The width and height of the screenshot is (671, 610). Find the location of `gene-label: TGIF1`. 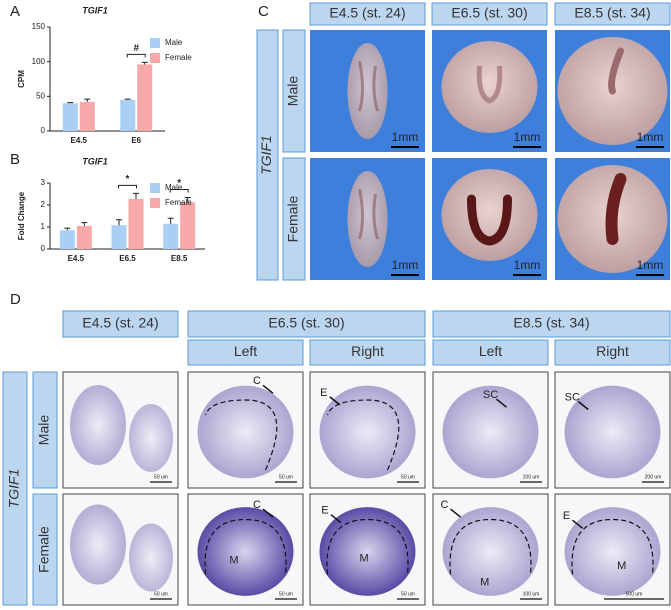

gene-label: TGIF1 is located at coordinates (266, 155).